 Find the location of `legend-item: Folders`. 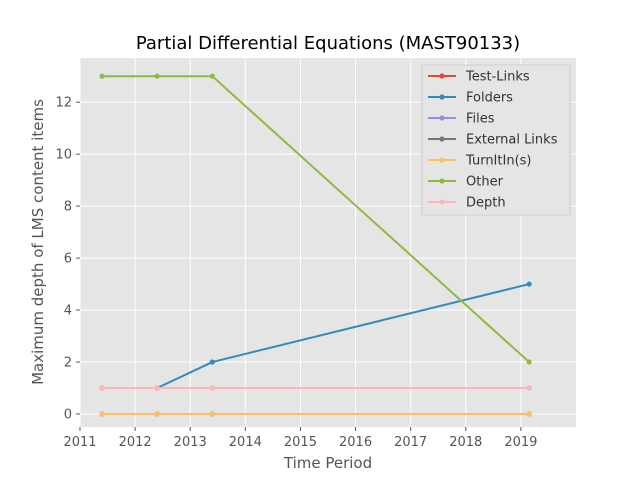

legend-item: Folders is located at coordinates (470, 98).